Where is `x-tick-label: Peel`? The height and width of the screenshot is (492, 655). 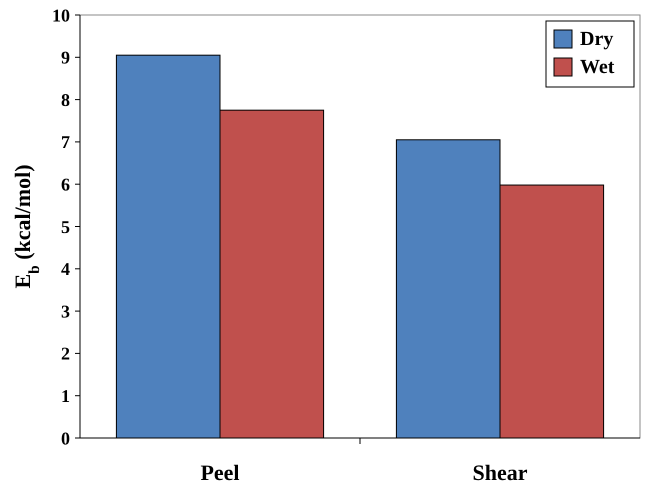 x-tick-label: Peel is located at coordinates (220, 472).